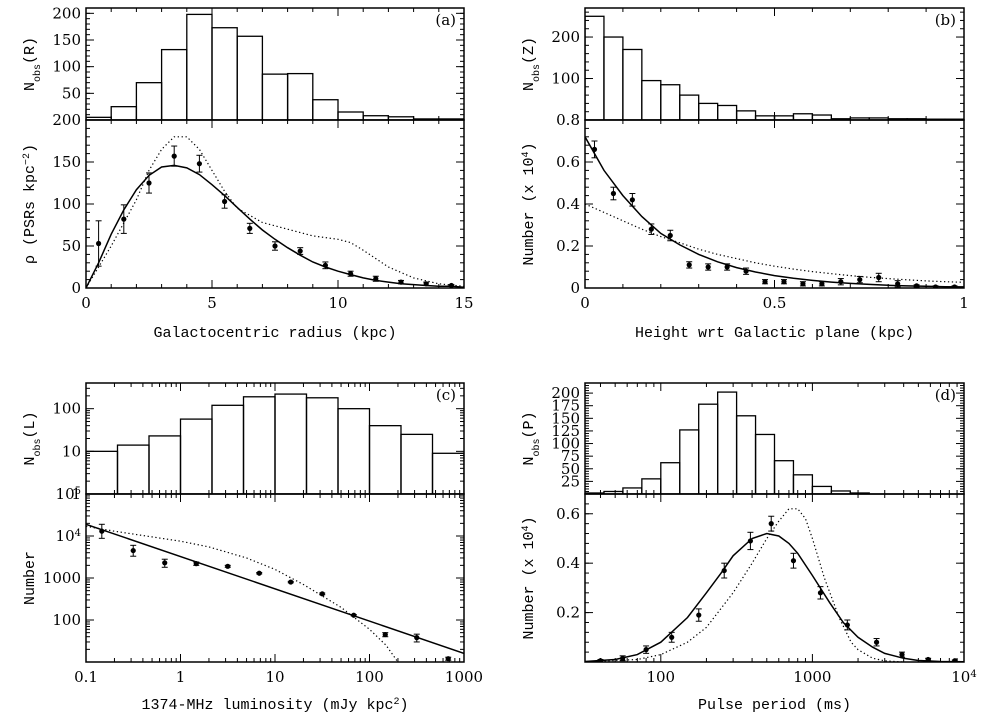  Describe the element at coordinates (945, 20) in the screenshot. I see `panel-label: (b)` at that location.